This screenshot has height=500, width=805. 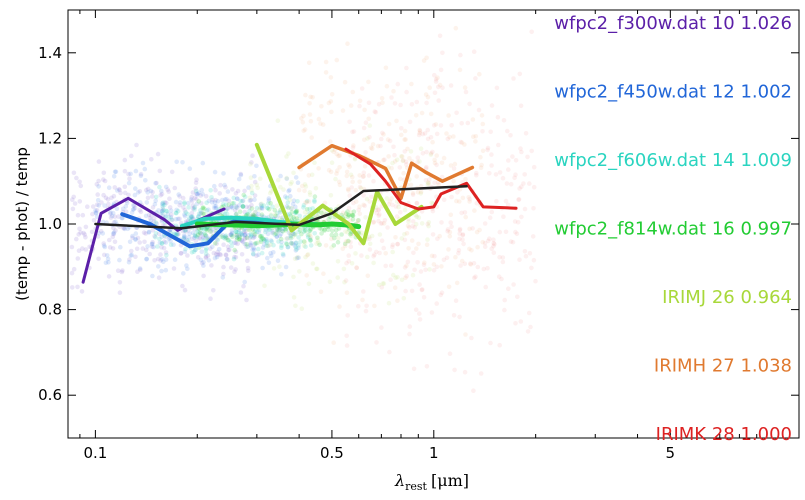 I want to click on y-tick-label: 1.2, so click(x=50, y=138).